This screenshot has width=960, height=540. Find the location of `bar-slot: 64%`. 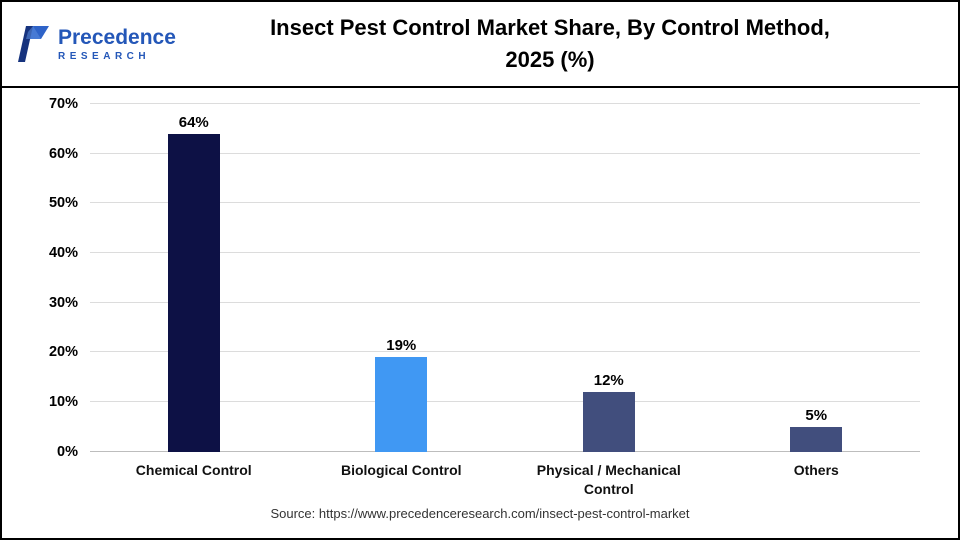

bar-slot: 64% is located at coordinates (194, 278).